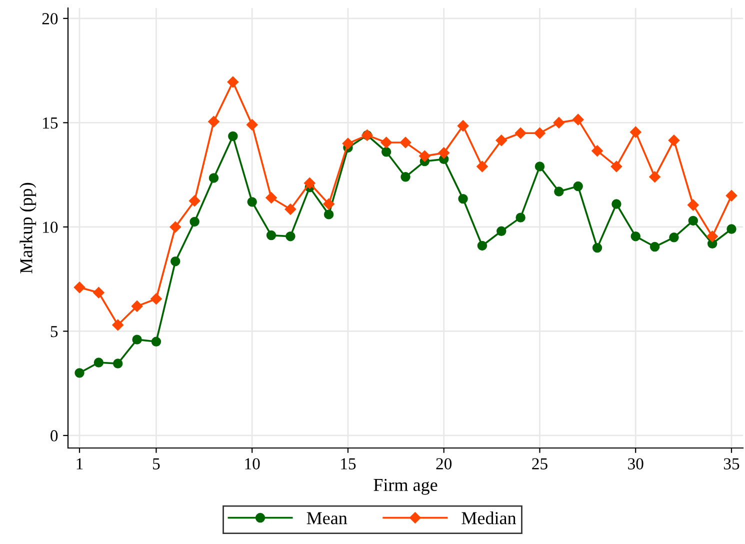  What do you see at coordinates (156, 464) in the screenshot?
I see `x-tick-label: 5` at bounding box center [156, 464].